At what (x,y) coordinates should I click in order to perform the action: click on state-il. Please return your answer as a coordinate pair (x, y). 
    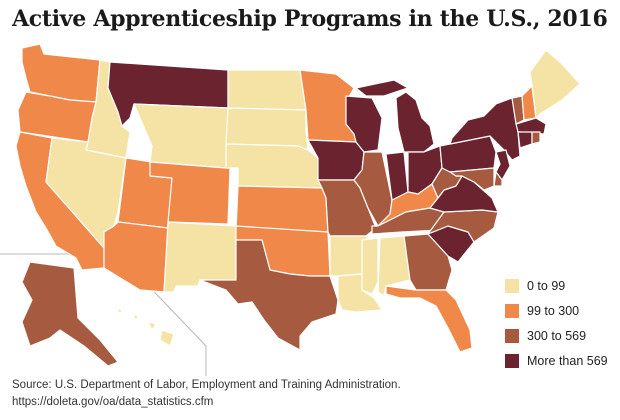
    Looking at the image, I should click on (373, 189).